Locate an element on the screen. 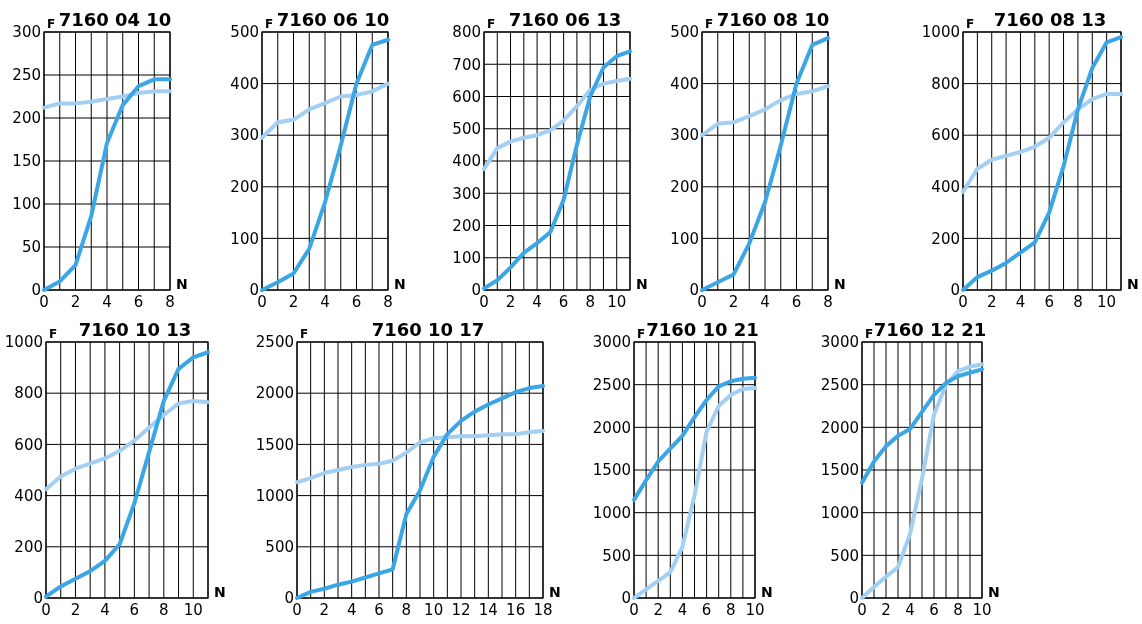 The width and height of the screenshot is (1142, 624). chart-title: 7160 10 17 is located at coordinates (428, 329).